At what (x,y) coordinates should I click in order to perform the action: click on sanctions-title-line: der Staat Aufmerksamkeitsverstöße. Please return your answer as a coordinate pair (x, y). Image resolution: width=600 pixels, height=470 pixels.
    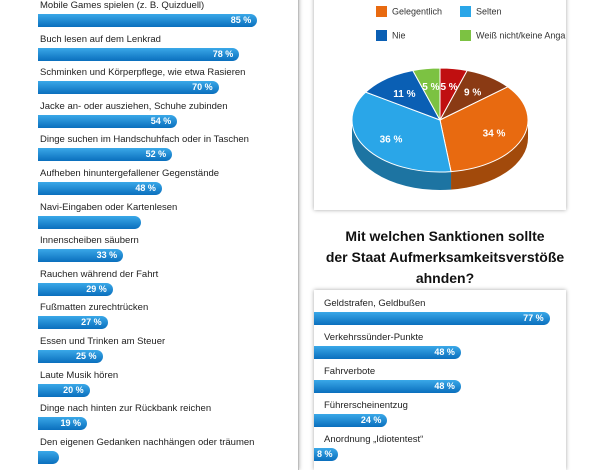
    Looking at the image, I should click on (445, 257).